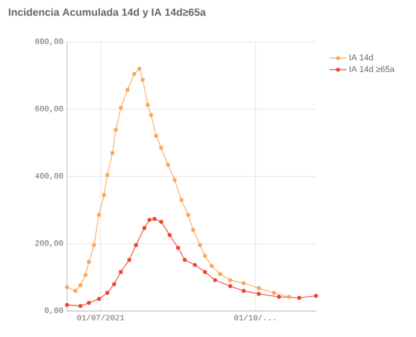 This screenshot has width=416, height=337. Describe the element at coordinates (372, 69) in the screenshot. I see `legend-label: IA 14d ≥65a` at that location.